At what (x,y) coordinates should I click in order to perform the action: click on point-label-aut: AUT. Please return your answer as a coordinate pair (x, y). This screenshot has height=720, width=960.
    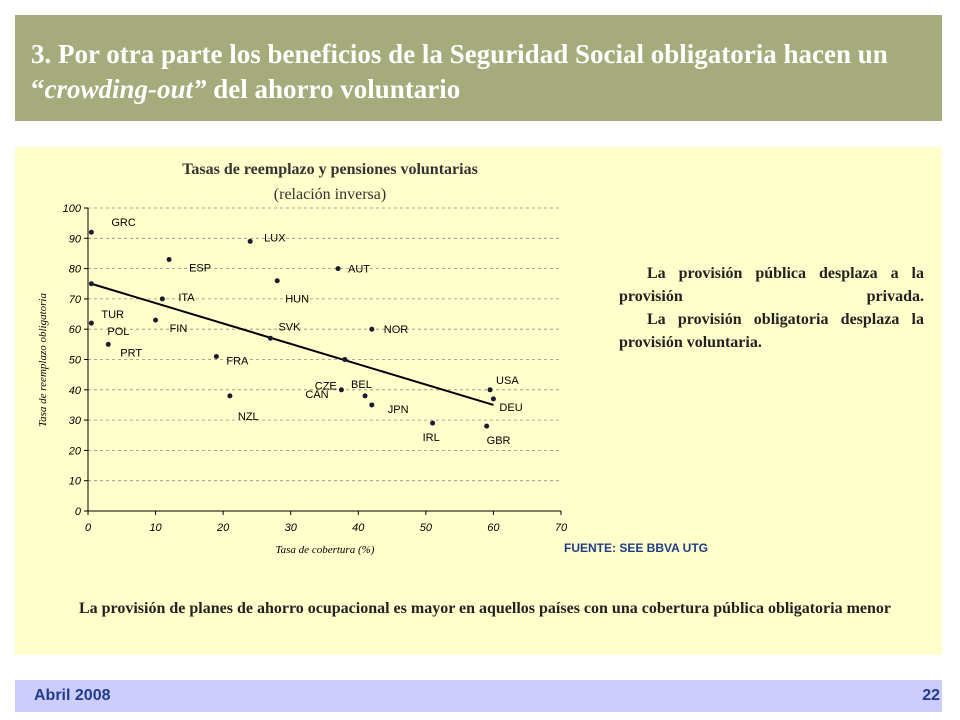
    Looking at the image, I should click on (359, 270).